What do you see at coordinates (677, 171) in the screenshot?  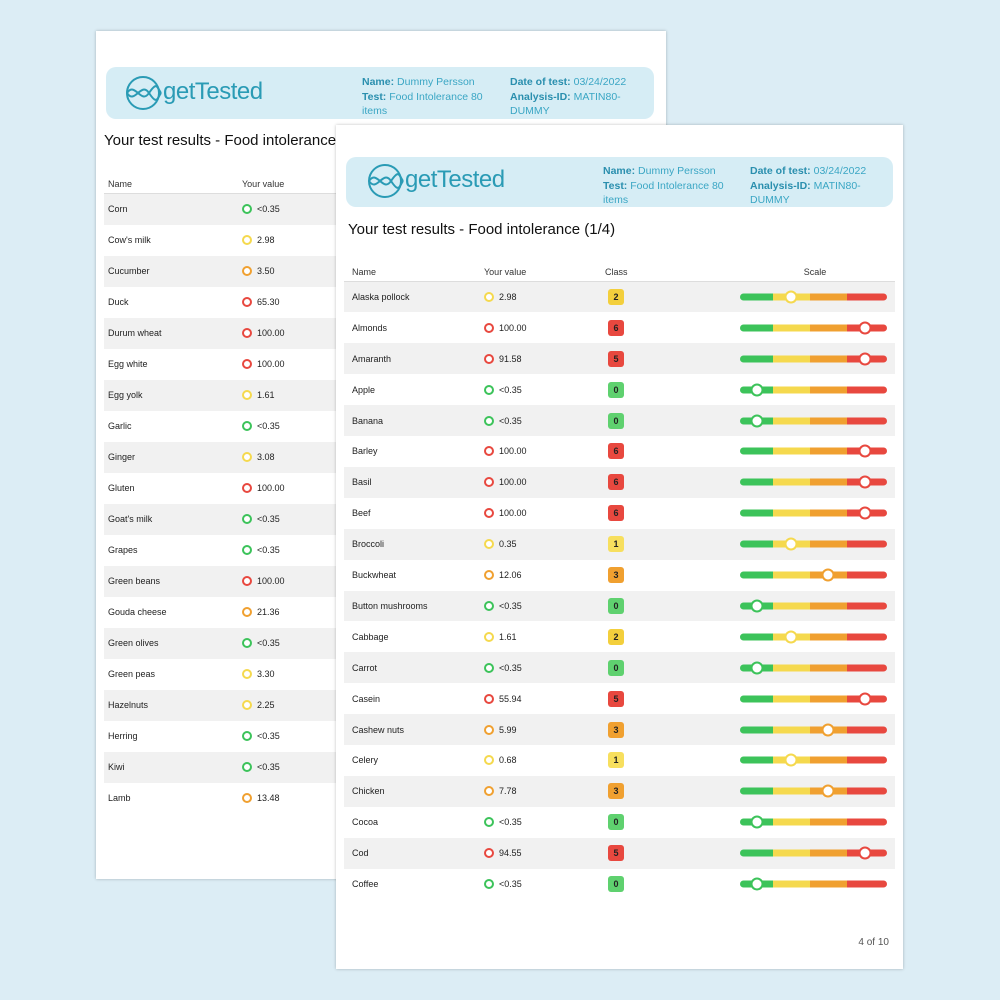 I see `value: Dummy Persson` at bounding box center [677, 171].